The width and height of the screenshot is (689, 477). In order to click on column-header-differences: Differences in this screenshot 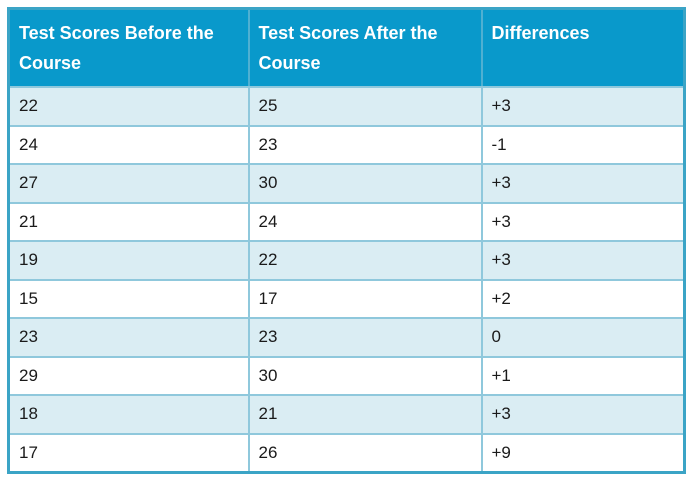, I will do `click(583, 47)`.